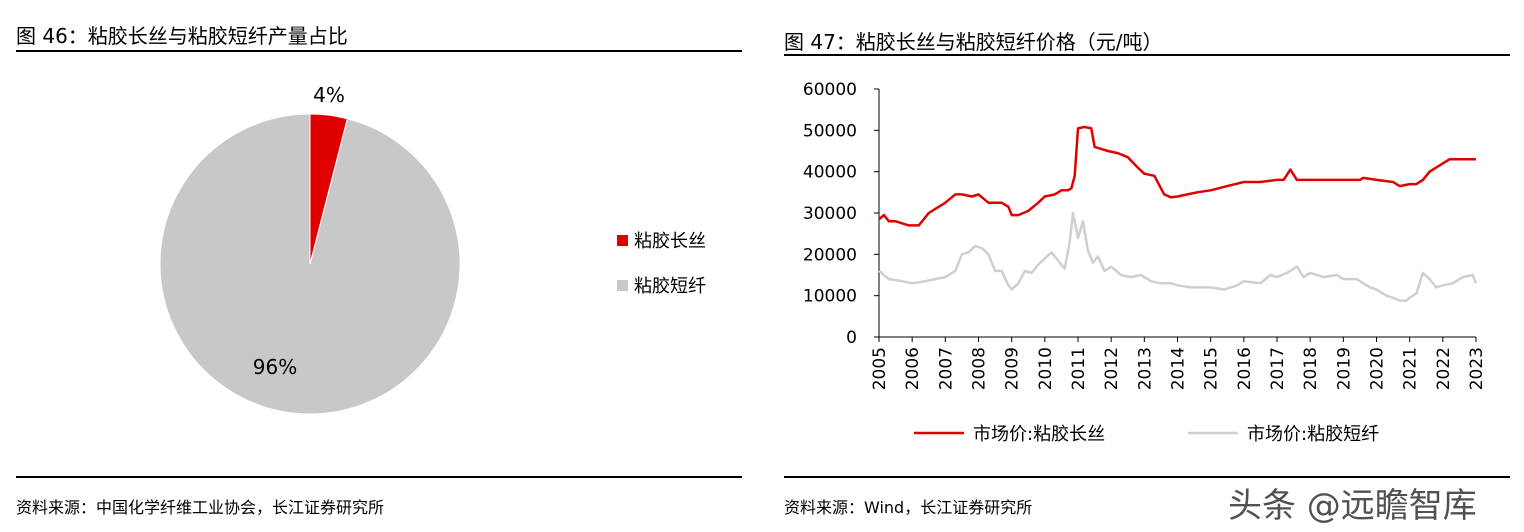 This screenshot has width=1524, height=532. I want to click on pie-label-staple: 96%, so click(275, 367).